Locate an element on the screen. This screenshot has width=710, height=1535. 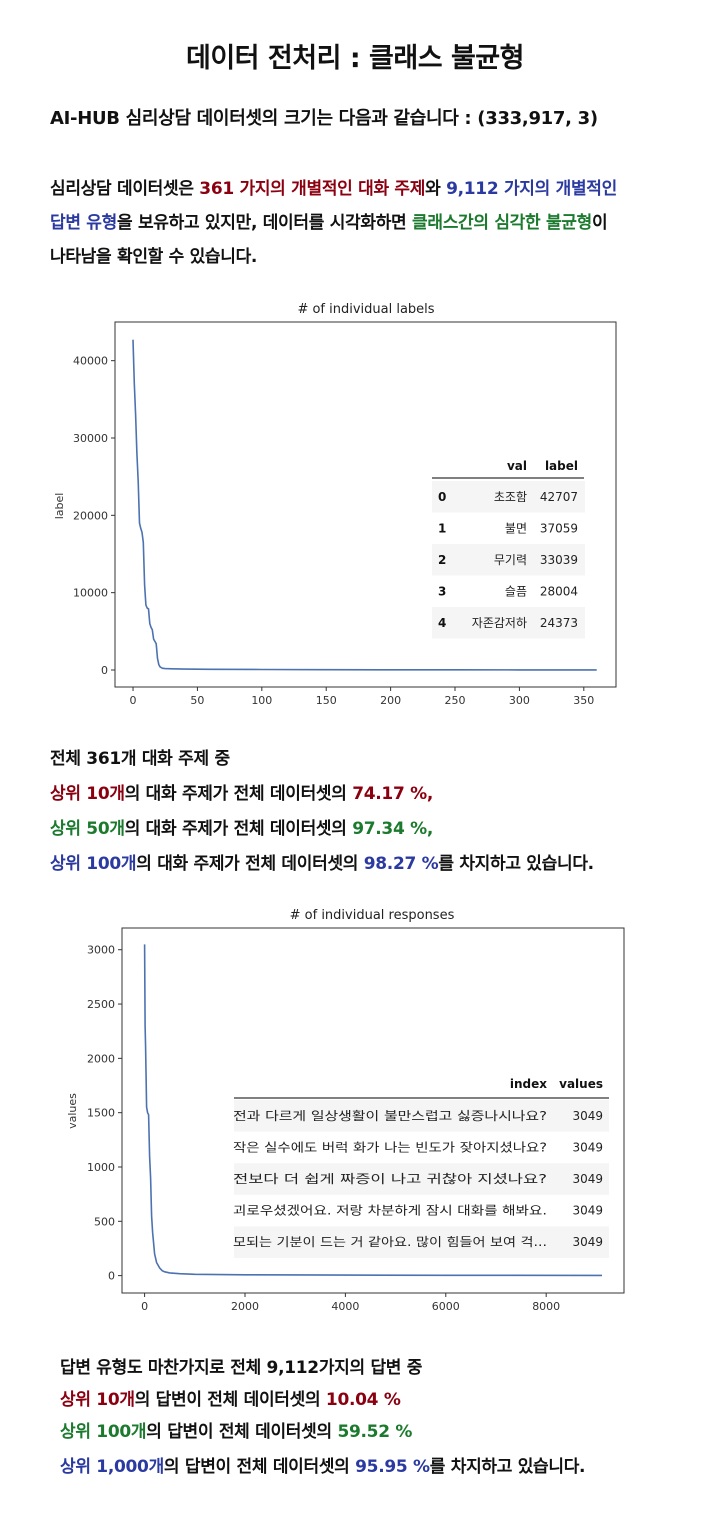
table-cell-index: 작은 실수에도 버럭 화가 나는 빈도가 잦아지셨나요? is located at coordinates (390, 1147).